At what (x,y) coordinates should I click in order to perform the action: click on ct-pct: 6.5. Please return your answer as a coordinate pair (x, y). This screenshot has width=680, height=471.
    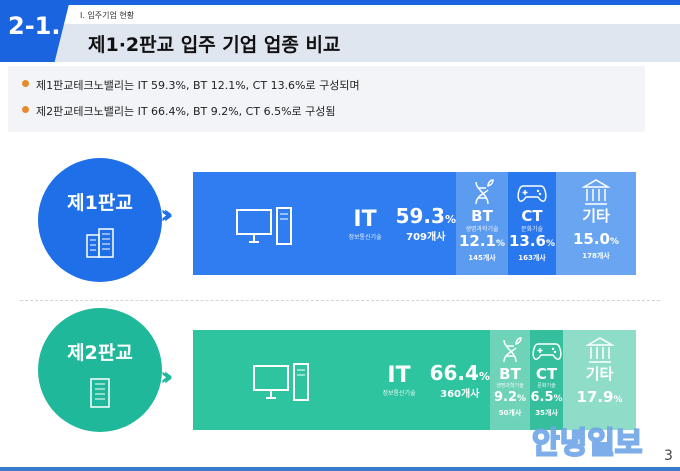
    Looking at the image, I should click on (542, 397).